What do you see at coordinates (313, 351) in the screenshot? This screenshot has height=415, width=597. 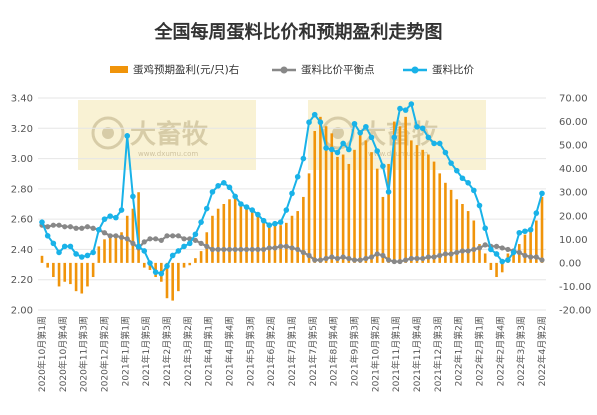 I see `x-tick-label: 2021年7月第5周` at bounding box center [313, 351].